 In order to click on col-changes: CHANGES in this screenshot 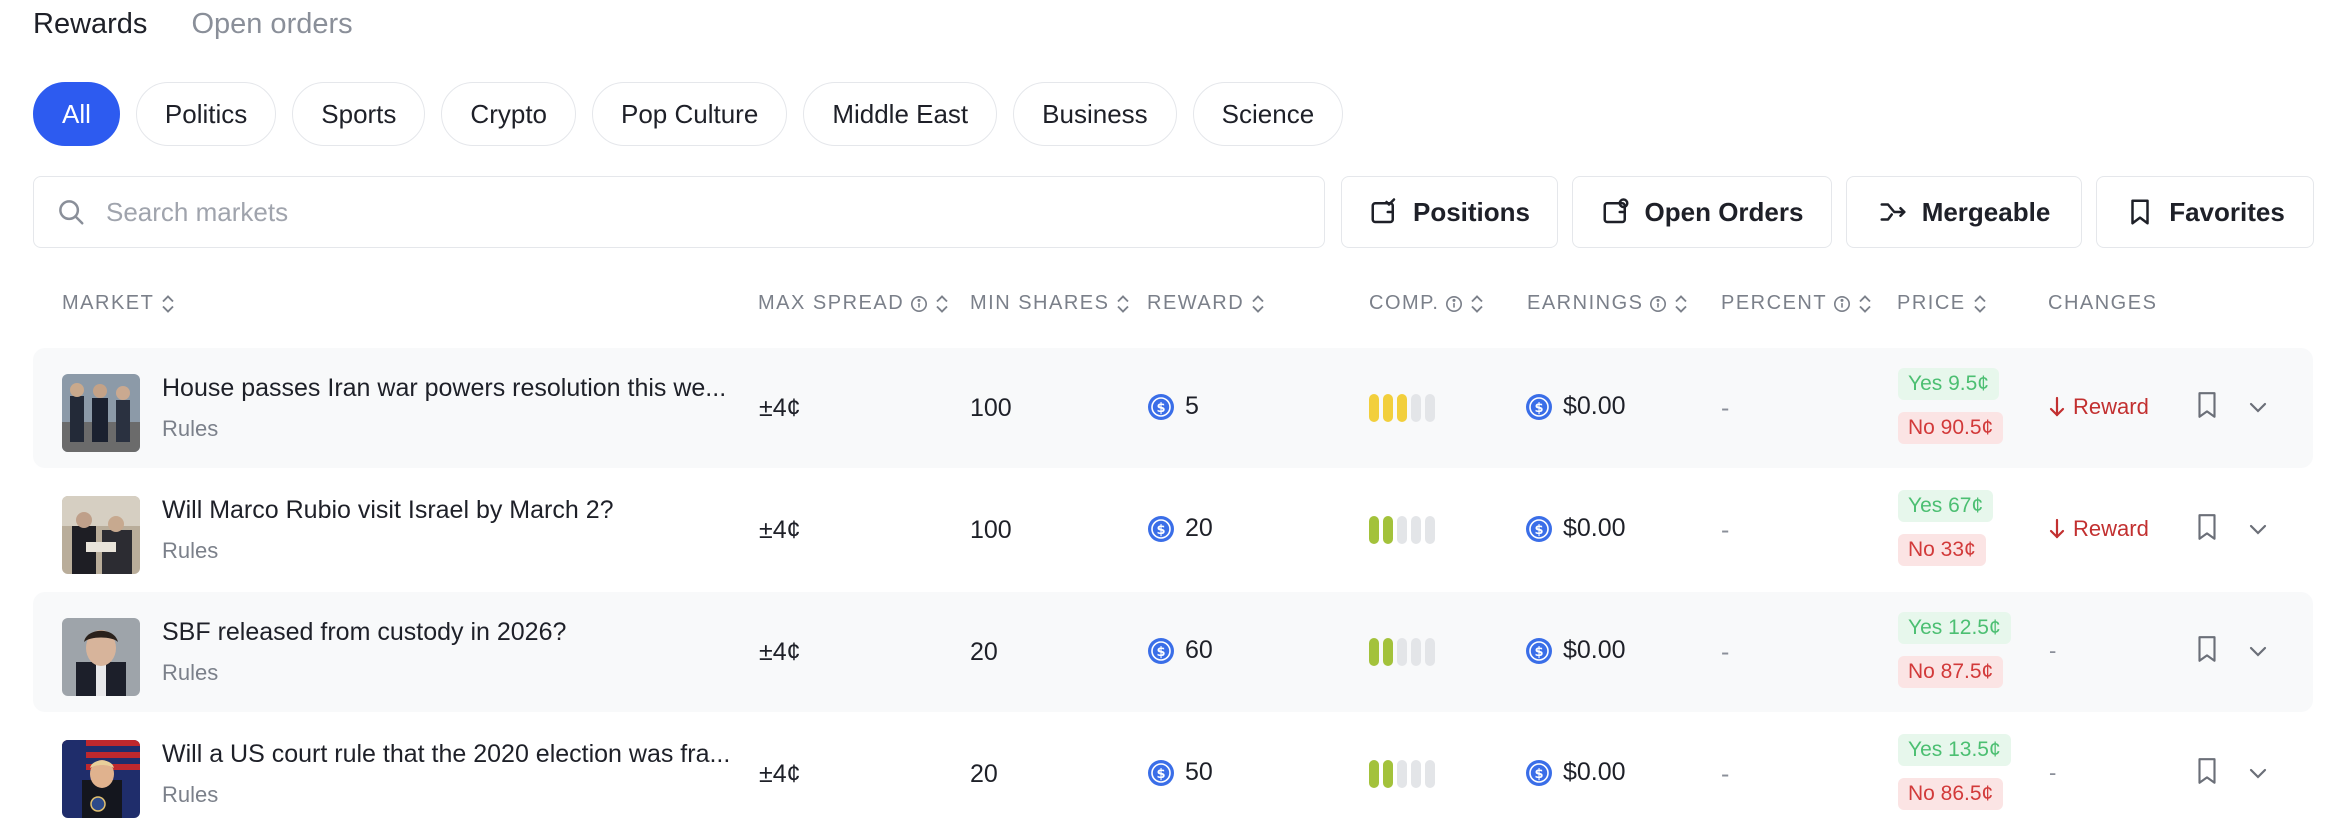, I will do `click(2103, 303)`.